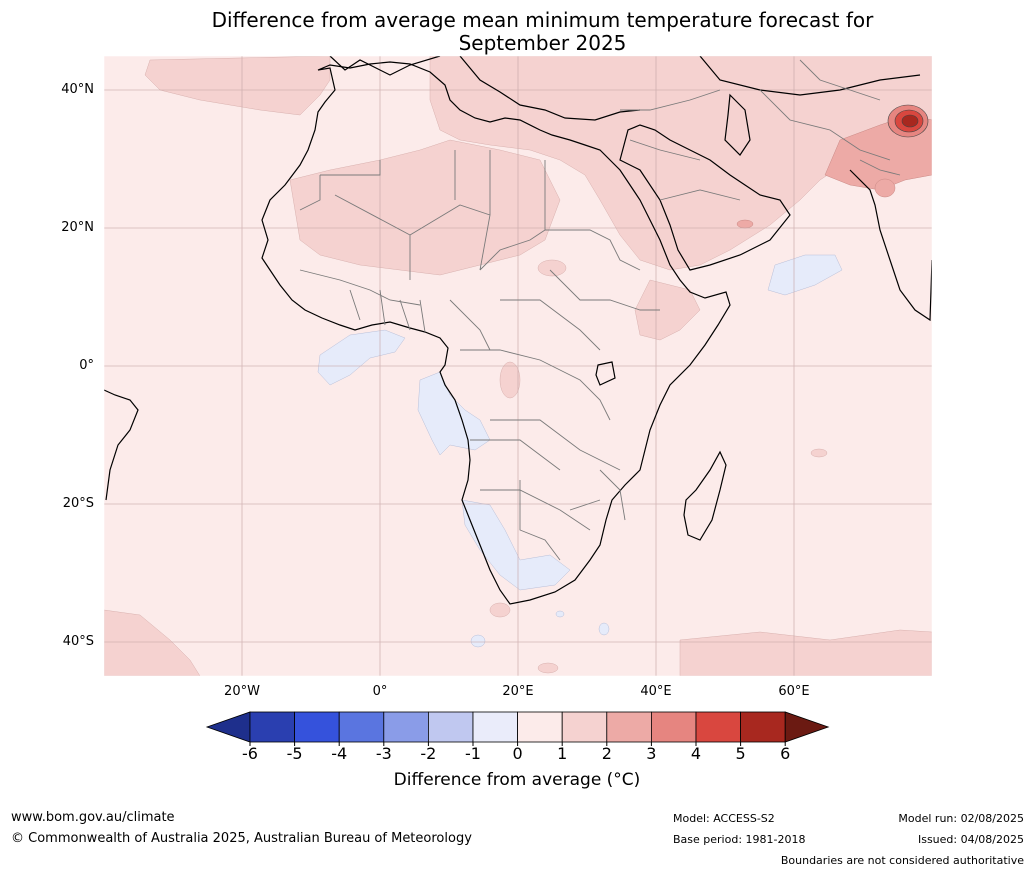 This screenshot has width=1035, height=873. What do you see at coordinates (724, 818) in the screenshot?
I see `footer-model: Model: ACCESS-S2` at bounding box center [724, 818].